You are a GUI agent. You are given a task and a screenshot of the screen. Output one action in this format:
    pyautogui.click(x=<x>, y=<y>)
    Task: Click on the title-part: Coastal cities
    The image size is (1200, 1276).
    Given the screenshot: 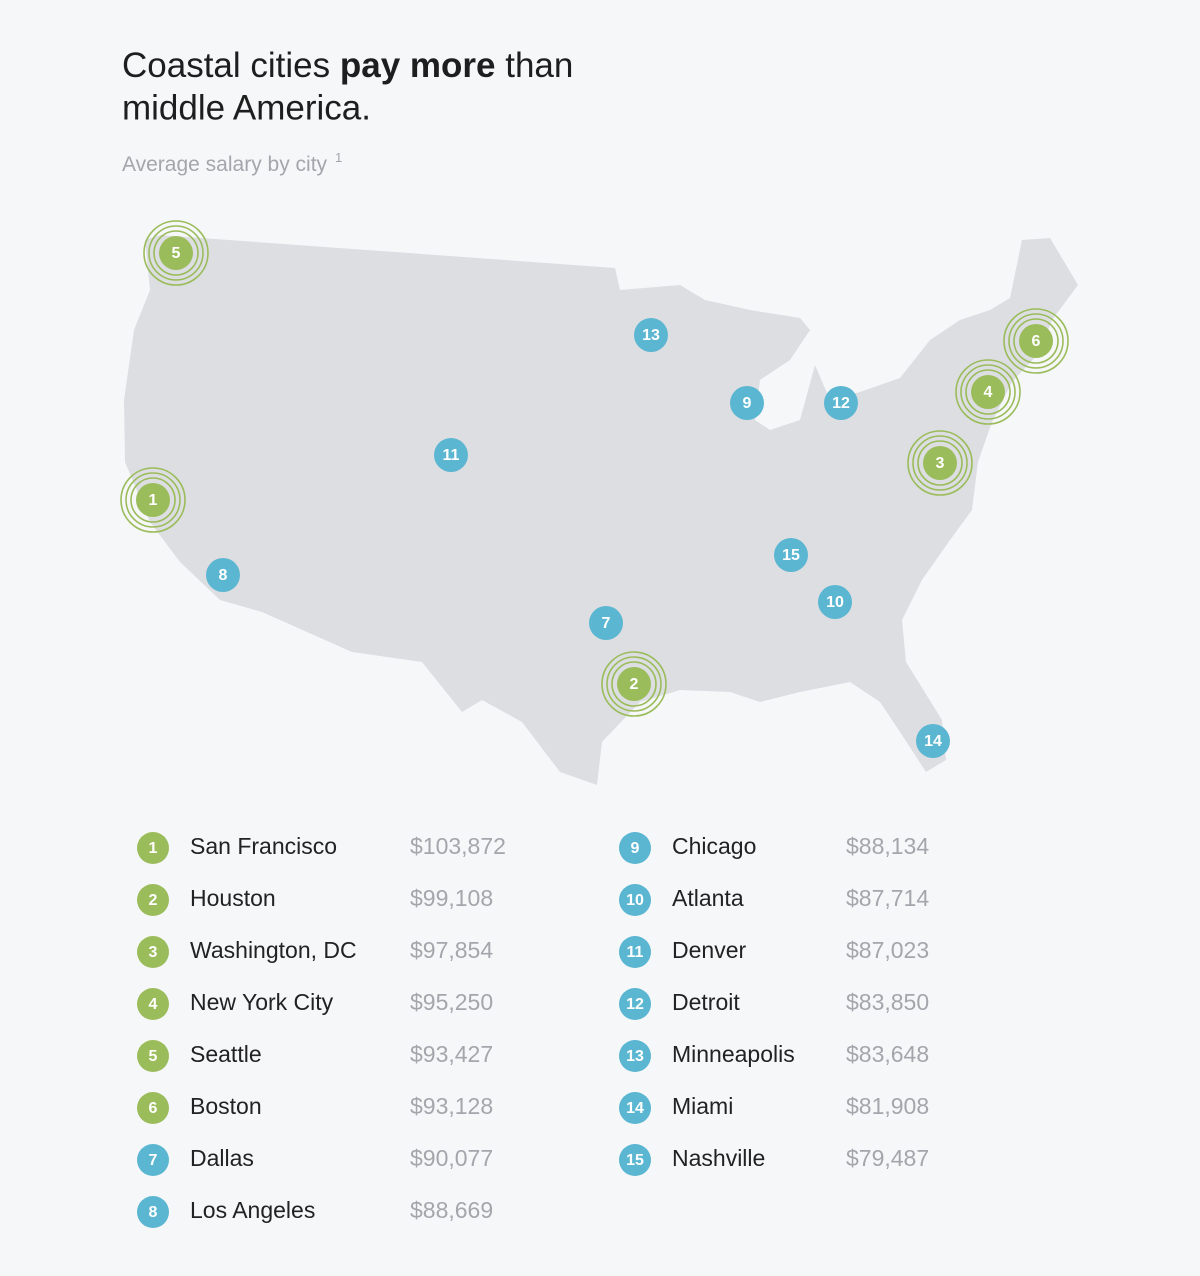 What is the action you would take?
    pyautogui.click(x=231, y=65)
    